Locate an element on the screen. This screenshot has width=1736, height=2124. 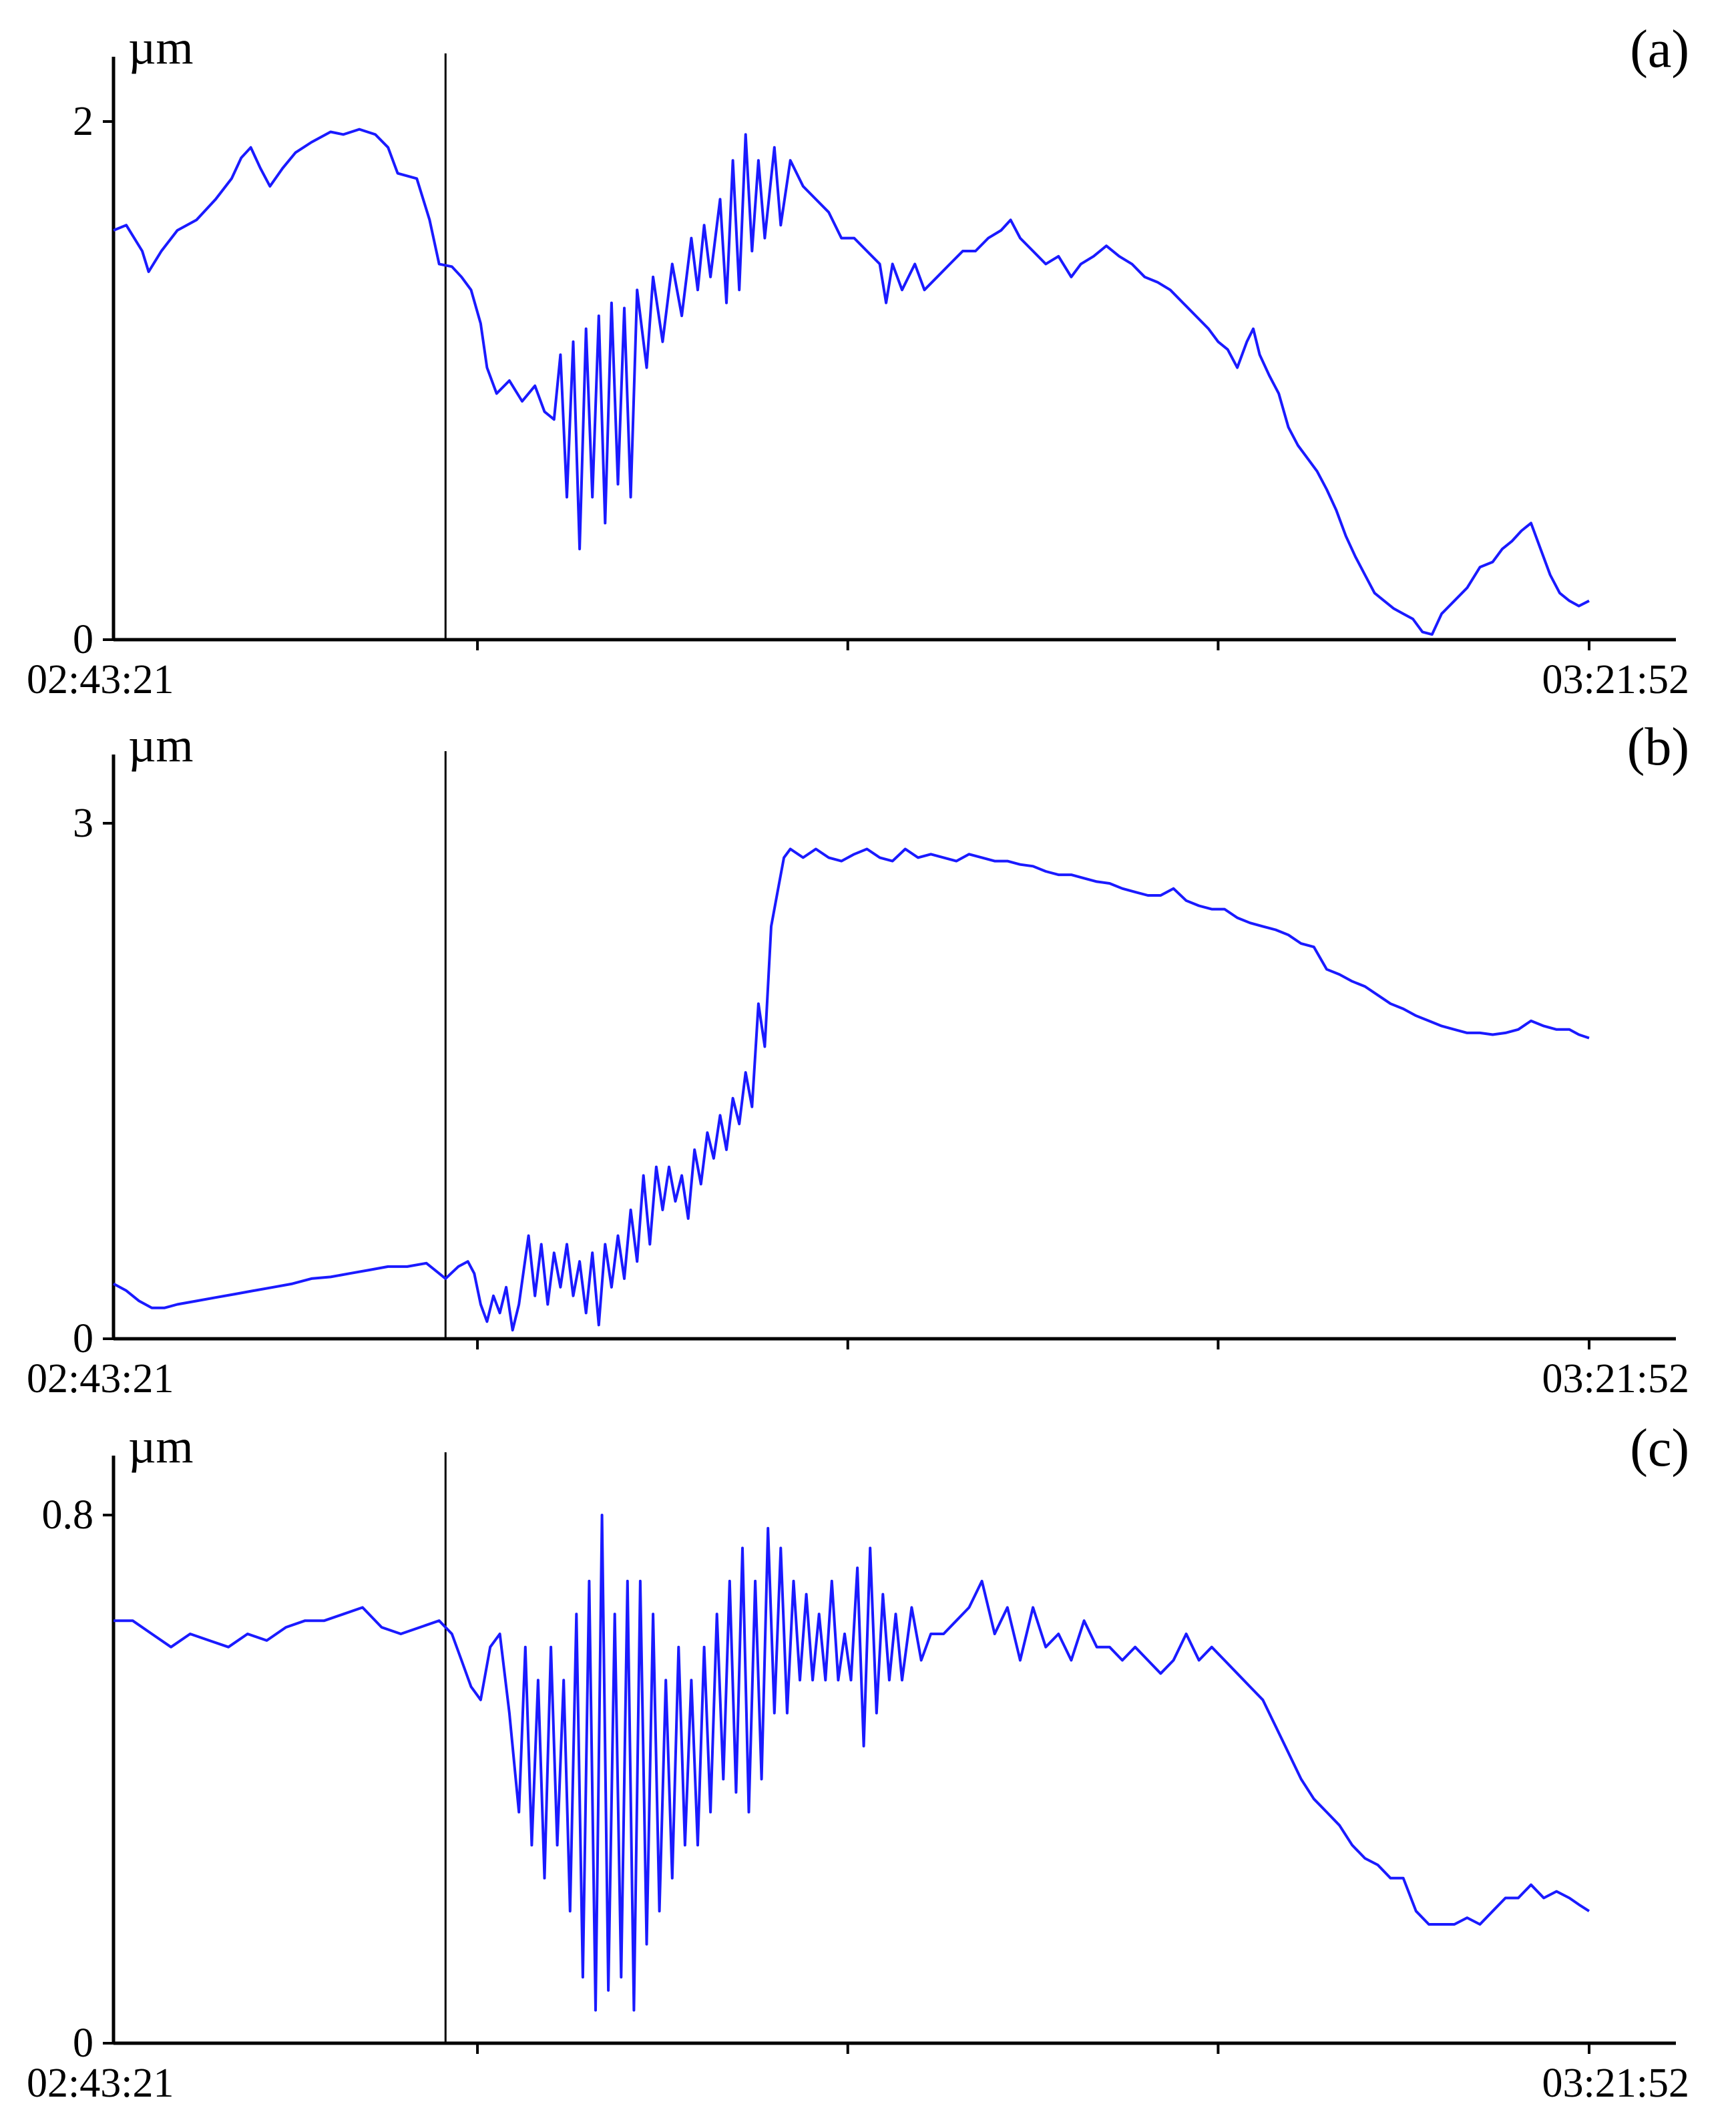
panel-label-c: (c) is located at coordinates (1659, 1448).